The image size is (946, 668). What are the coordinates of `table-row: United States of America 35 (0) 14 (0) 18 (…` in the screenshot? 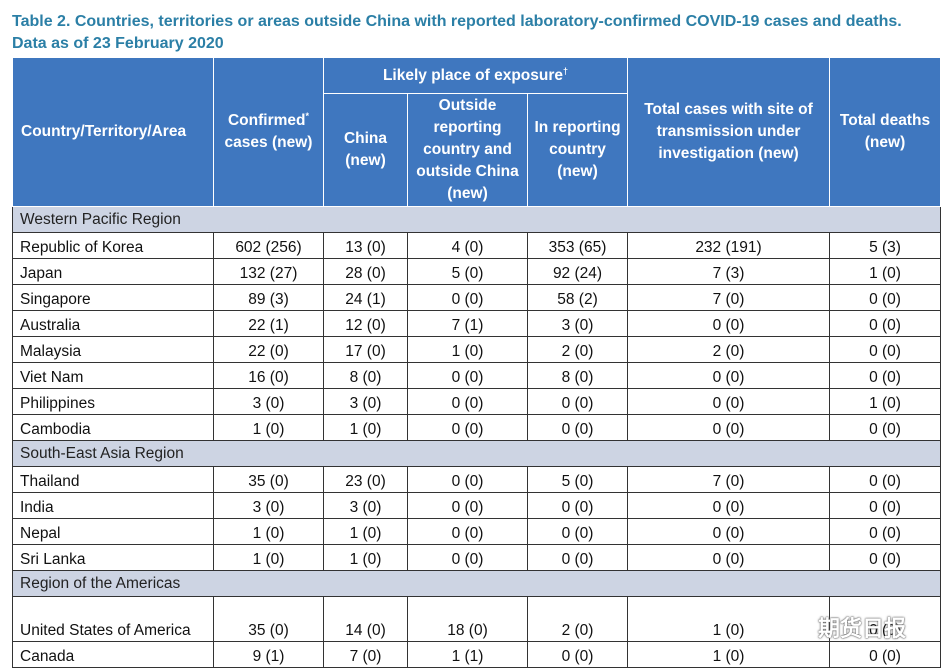 It's located at (476, 619).